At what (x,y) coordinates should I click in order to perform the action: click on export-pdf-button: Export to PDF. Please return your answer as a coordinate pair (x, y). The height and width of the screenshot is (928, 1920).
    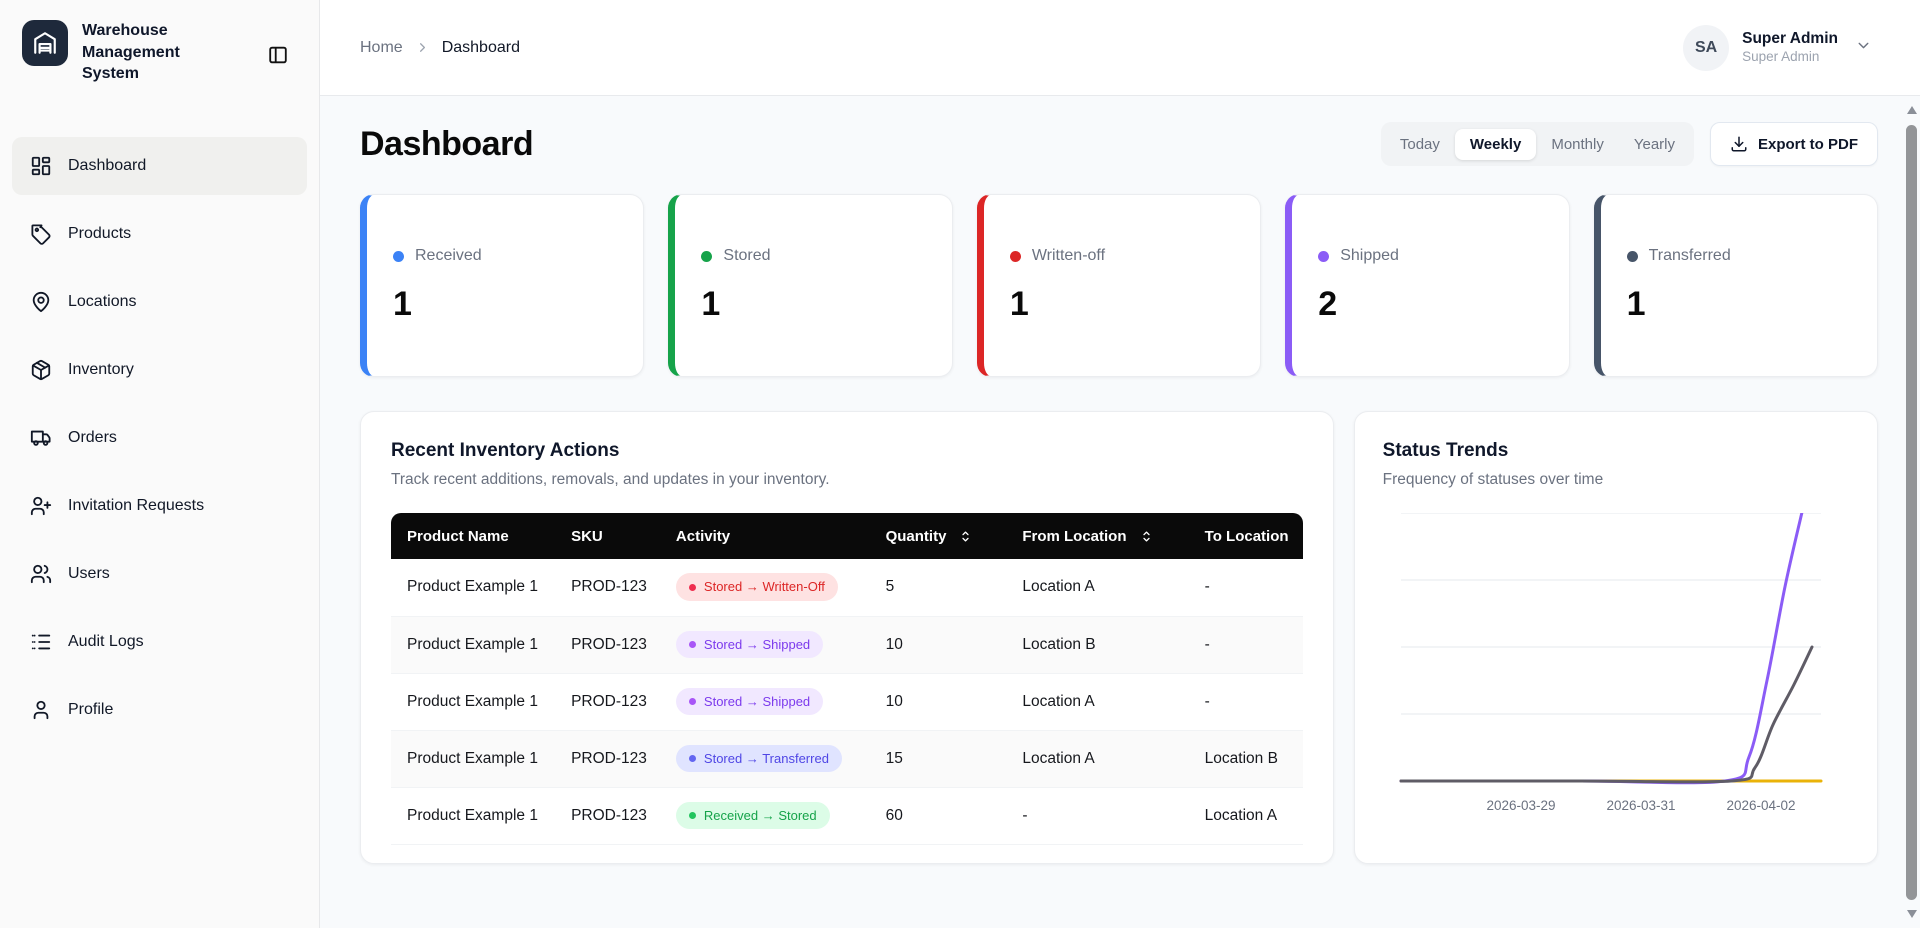
    Looking at the image, I should click on (1794, 144).